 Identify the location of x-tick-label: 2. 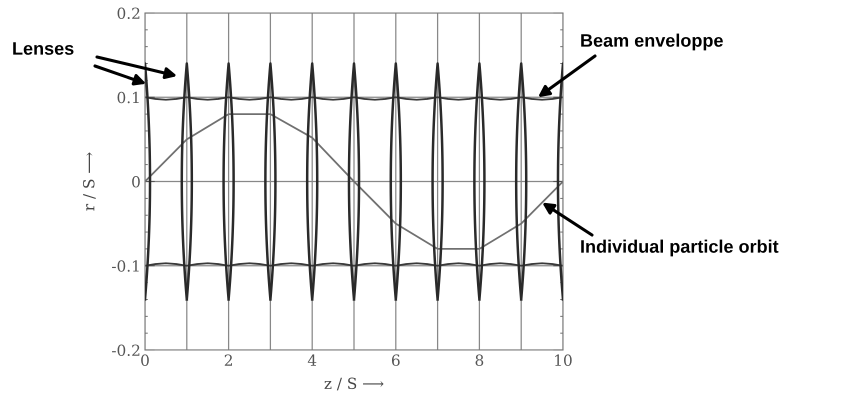
(228, 360).